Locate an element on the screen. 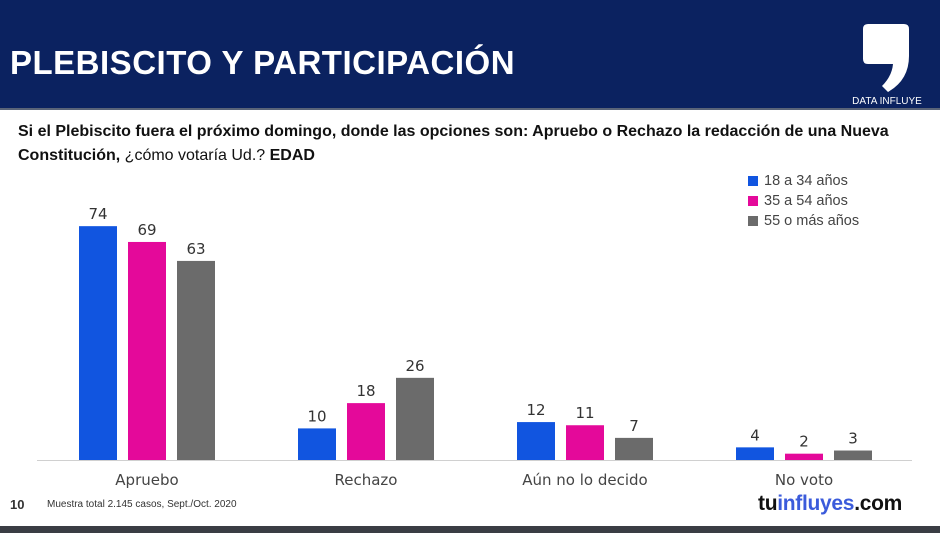 The height and width of the screenshot is (533, 940). data-label: 11 is located at coordinates (584, 413).